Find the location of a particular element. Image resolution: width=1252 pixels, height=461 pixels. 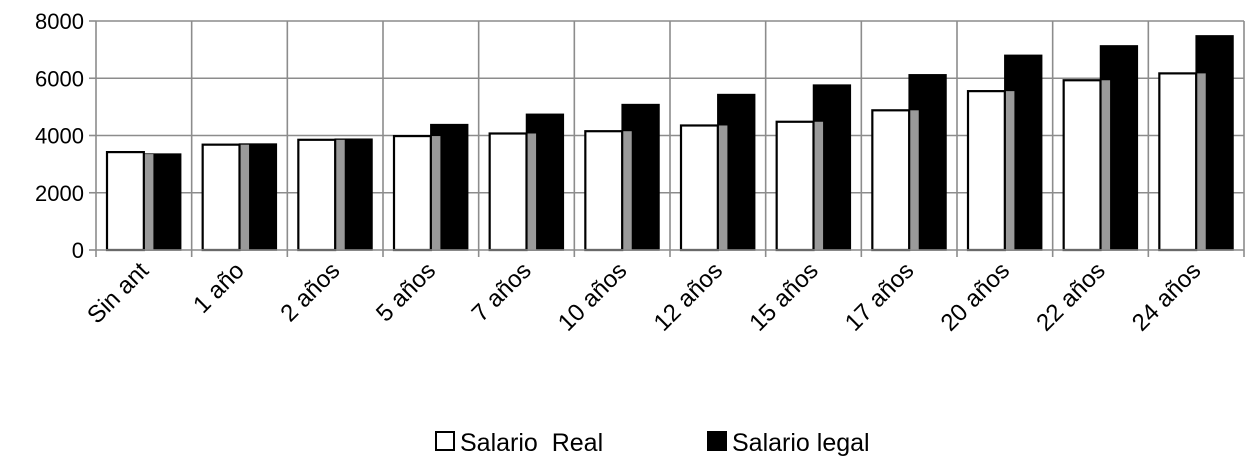

legend: Salario Real Salario legal is located at coordinates (652, 443).